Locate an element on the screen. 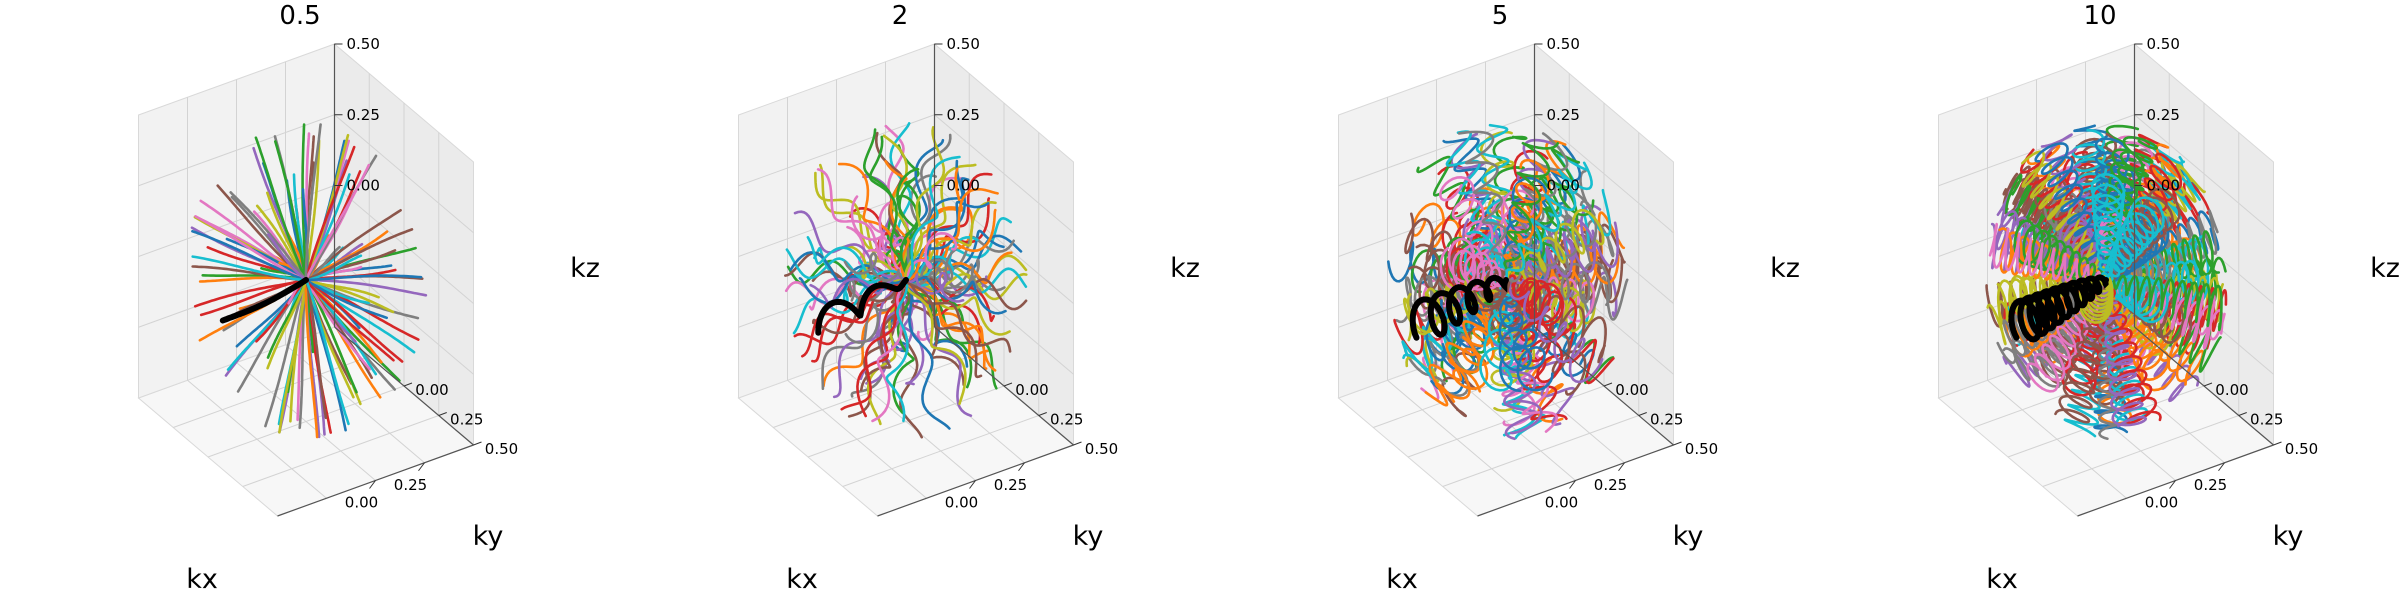 This screenshot has width=2400, height=600. z-tick-label: 0.50 is located at coordinates (363, 44).